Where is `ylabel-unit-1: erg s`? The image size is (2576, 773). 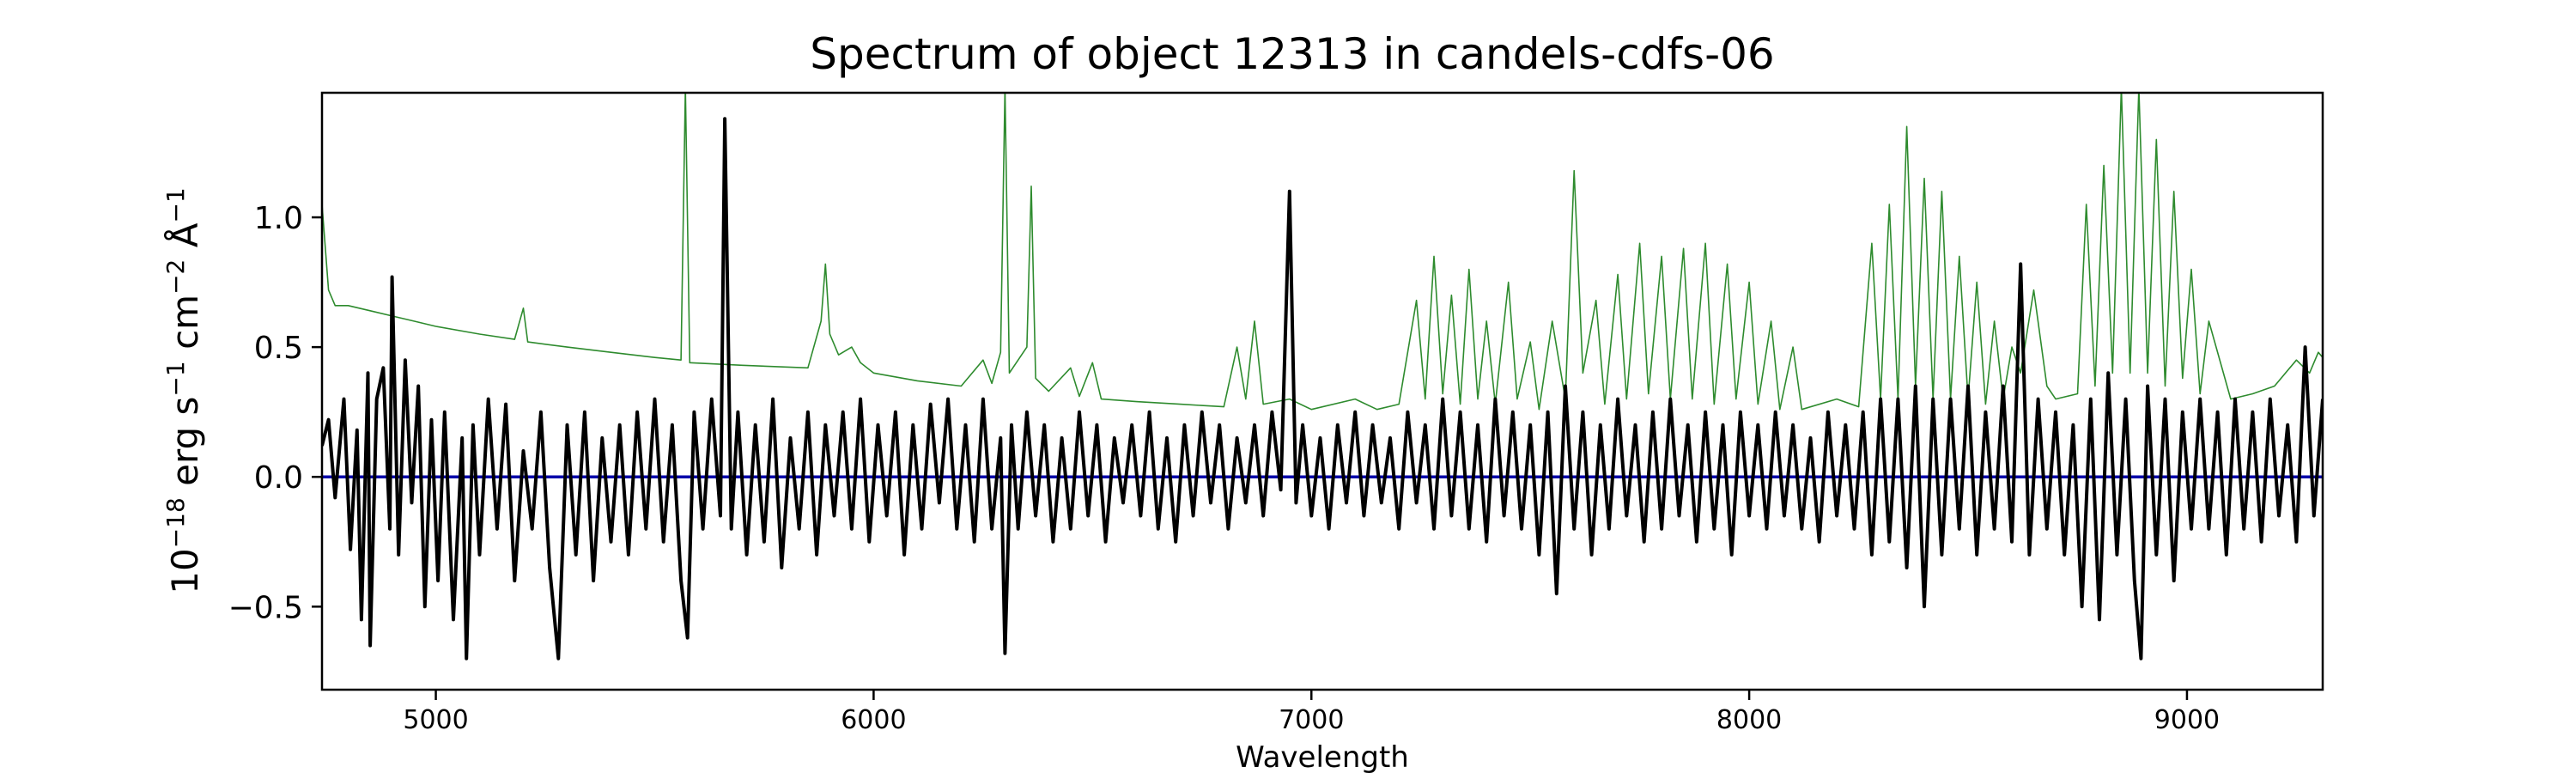
ylabel-unit-1: erg s is located at coordinates (185, 447).